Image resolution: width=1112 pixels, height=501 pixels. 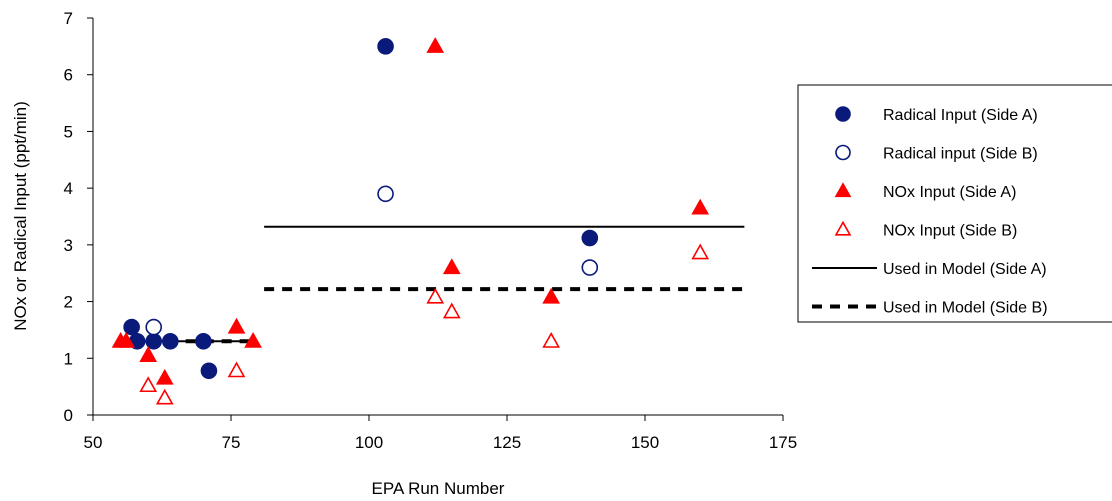 I want to click on x-tick-label: 150, so click(x=645, y=442).